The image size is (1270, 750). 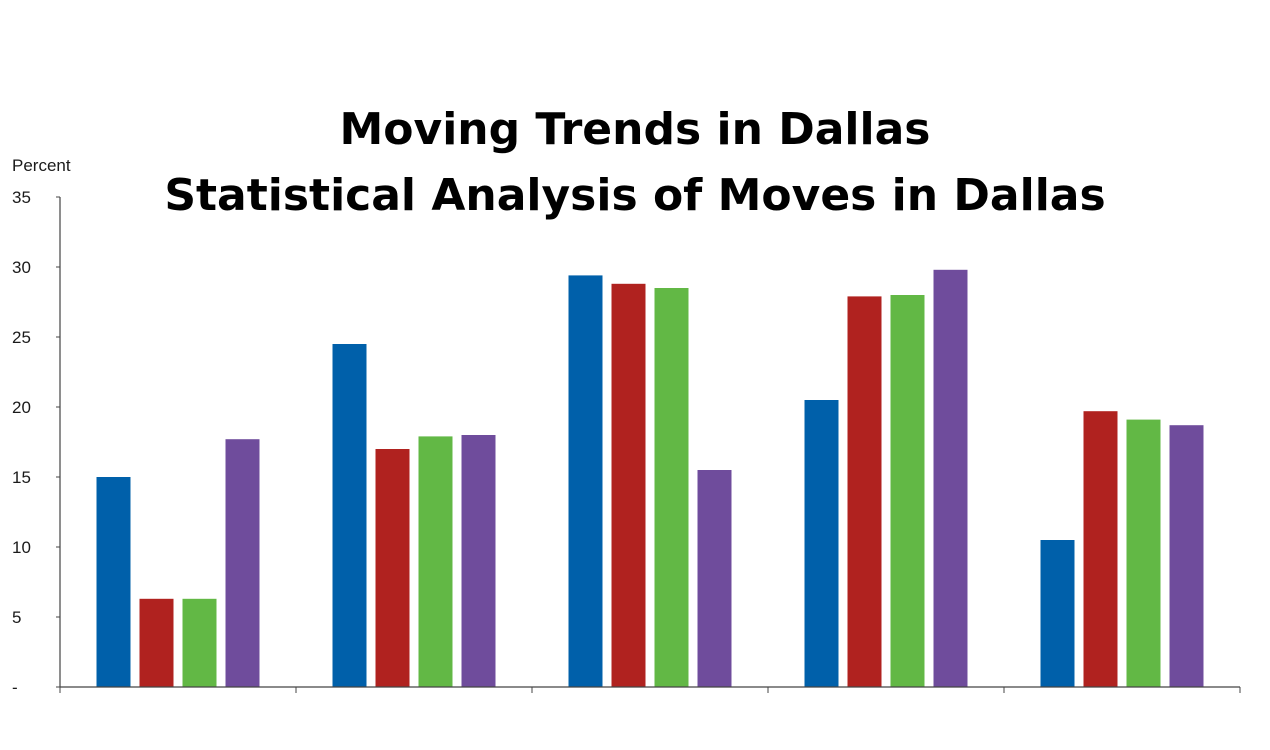 I want to click on y-tick-label: -, so click(x=15, y=687).